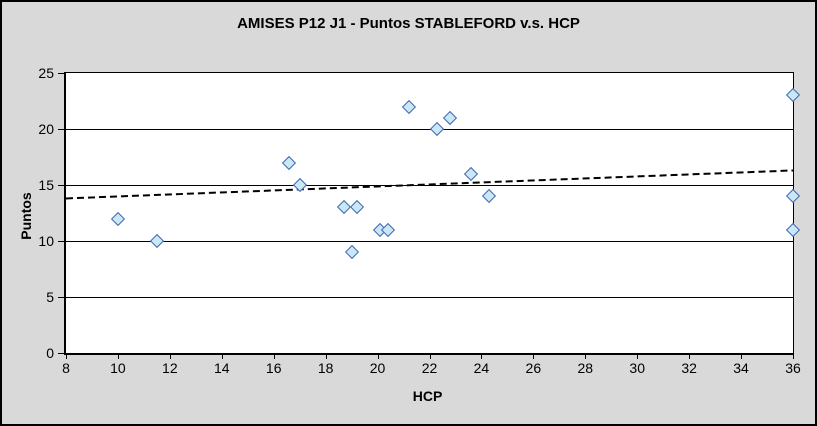 The width and height of the screenshot is (817, 426). Describe the element at coordinates (429, 368) in the screenshot. I see `x-tick-label: 22` at that location.